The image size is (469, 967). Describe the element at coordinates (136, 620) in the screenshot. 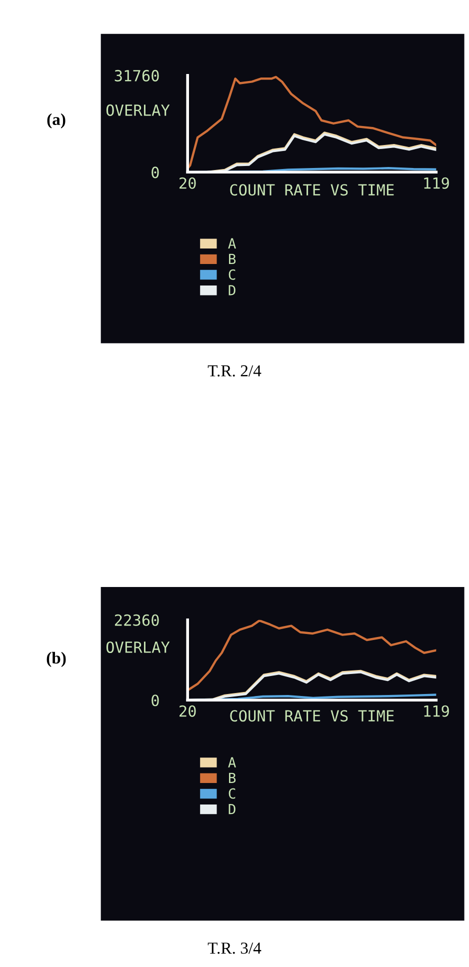

I see `y-tick-label: 22360` at that location.